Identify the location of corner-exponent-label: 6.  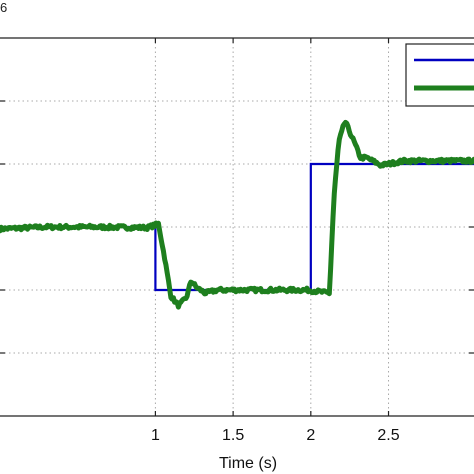
(3, 7).